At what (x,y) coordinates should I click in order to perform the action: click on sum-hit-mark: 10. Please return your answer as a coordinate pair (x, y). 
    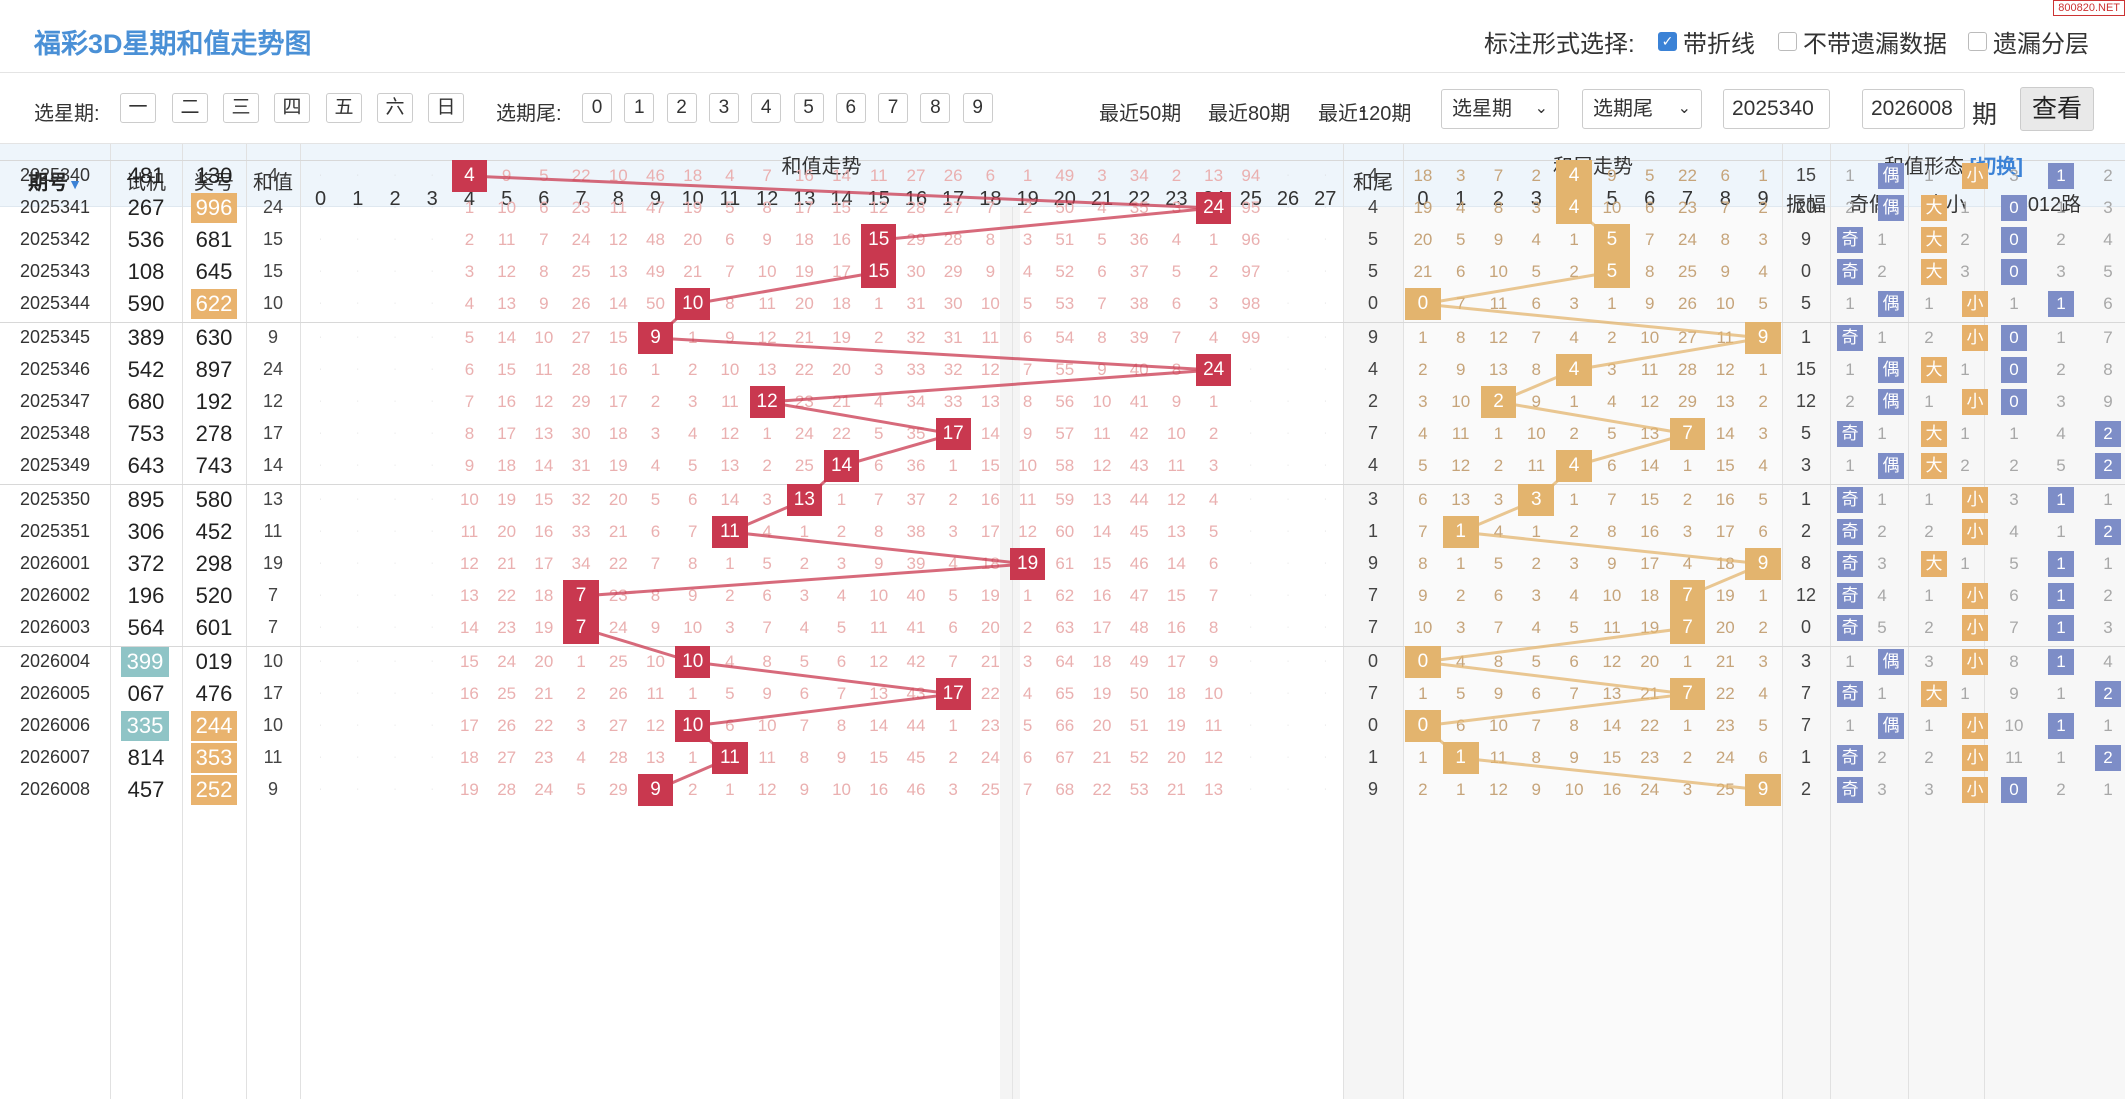
    Looking at the image, I should click on (693, 662).